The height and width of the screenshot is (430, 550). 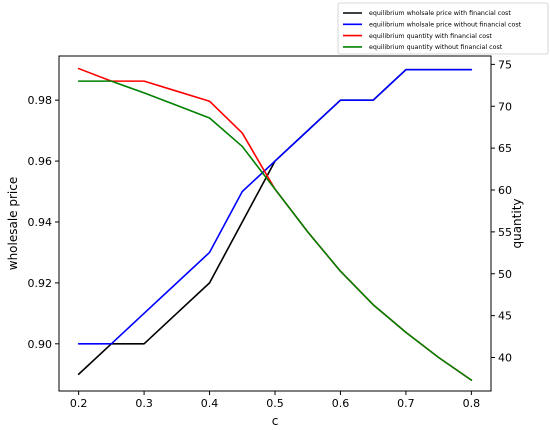 I want to click on x-tick-label: 0.8, so click(x=472, y=403).